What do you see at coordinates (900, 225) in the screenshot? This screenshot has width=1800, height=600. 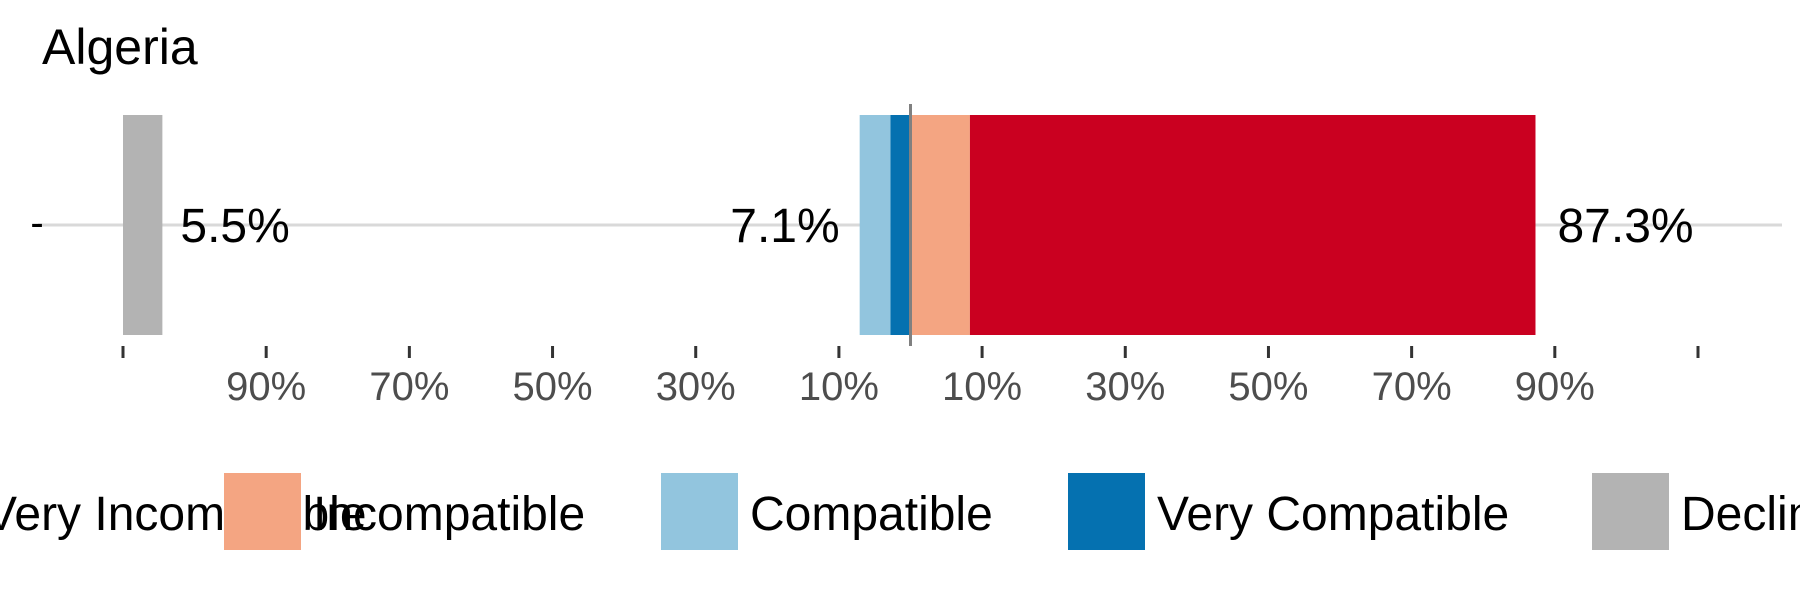 I see `bar-segment-very-compatible` at bounding box center [900, 225].